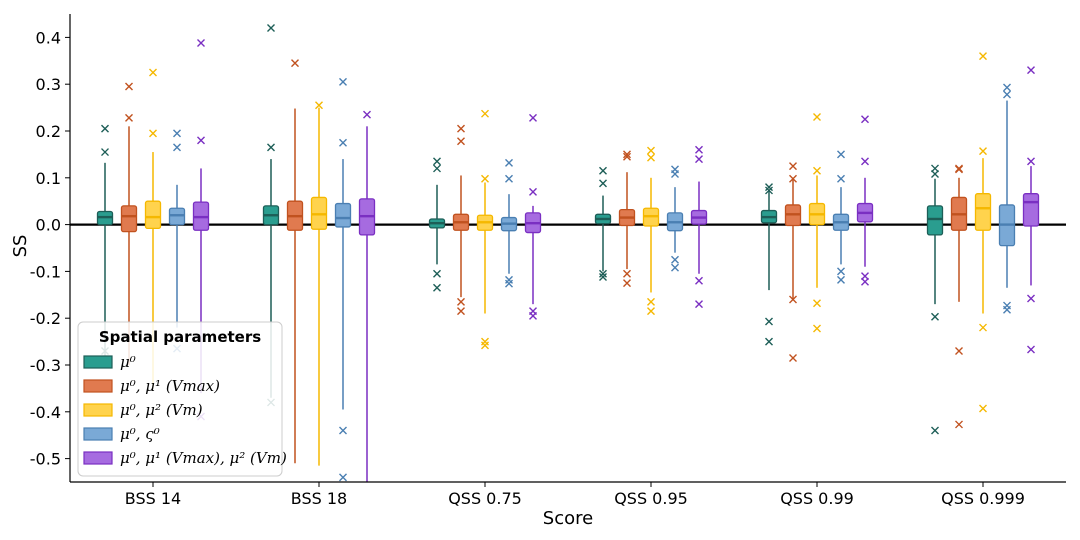 The width and height of the screenshot is (1080, 540). I want to click on y-tick-label: -0.1, so click(45, 271).